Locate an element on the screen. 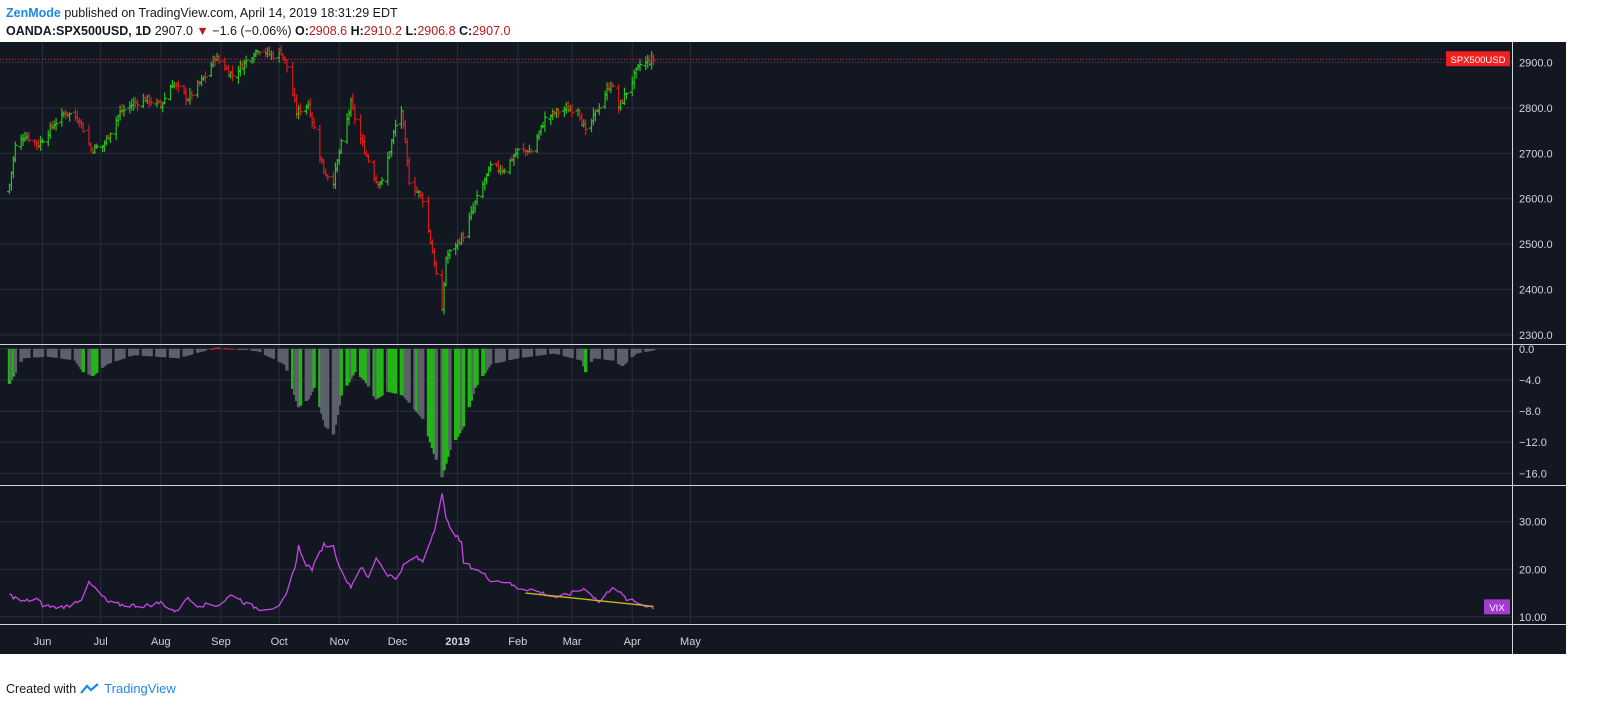  y-tick-label: 0.0 is located at coordinates (1526, 350).